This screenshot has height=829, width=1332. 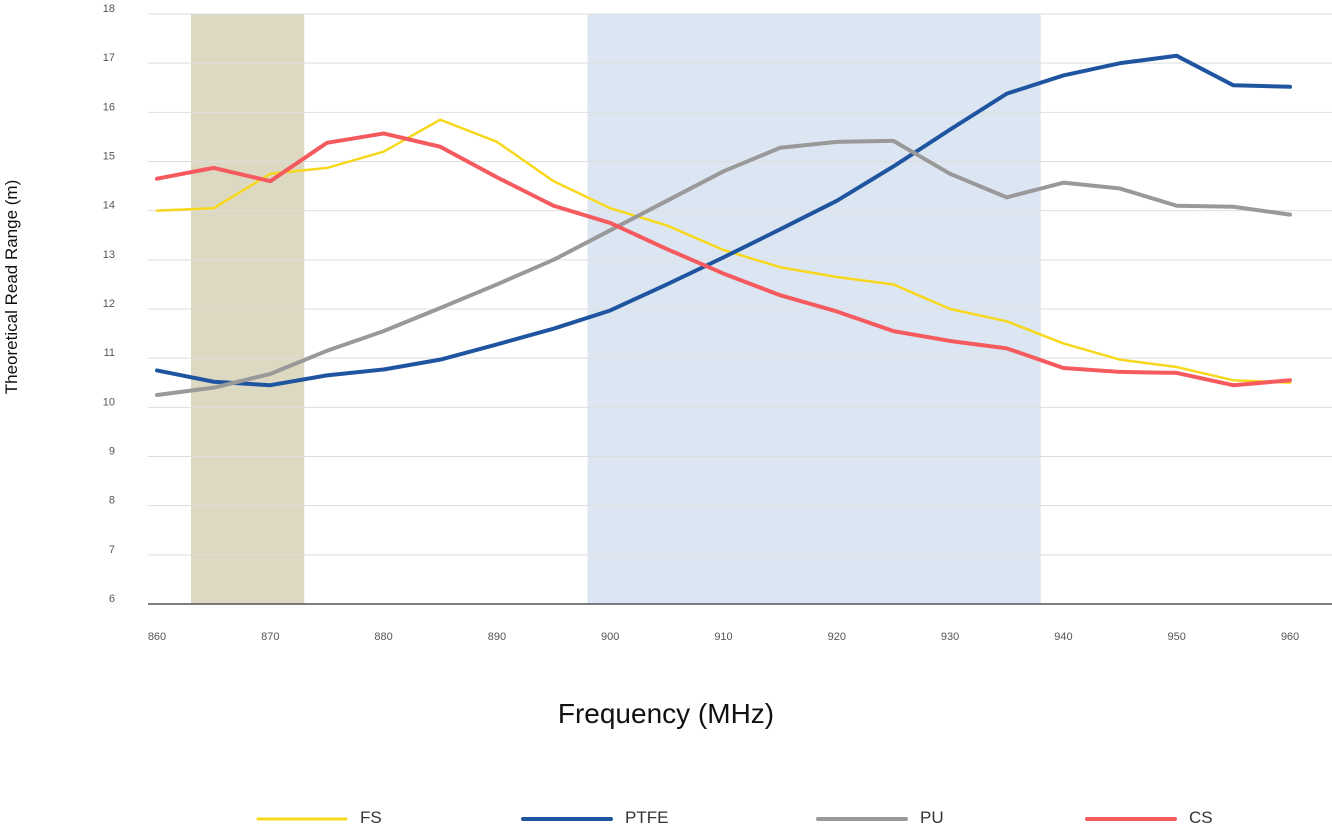 I want to click on y-tick-8: 8, so click(x=112, y=501).